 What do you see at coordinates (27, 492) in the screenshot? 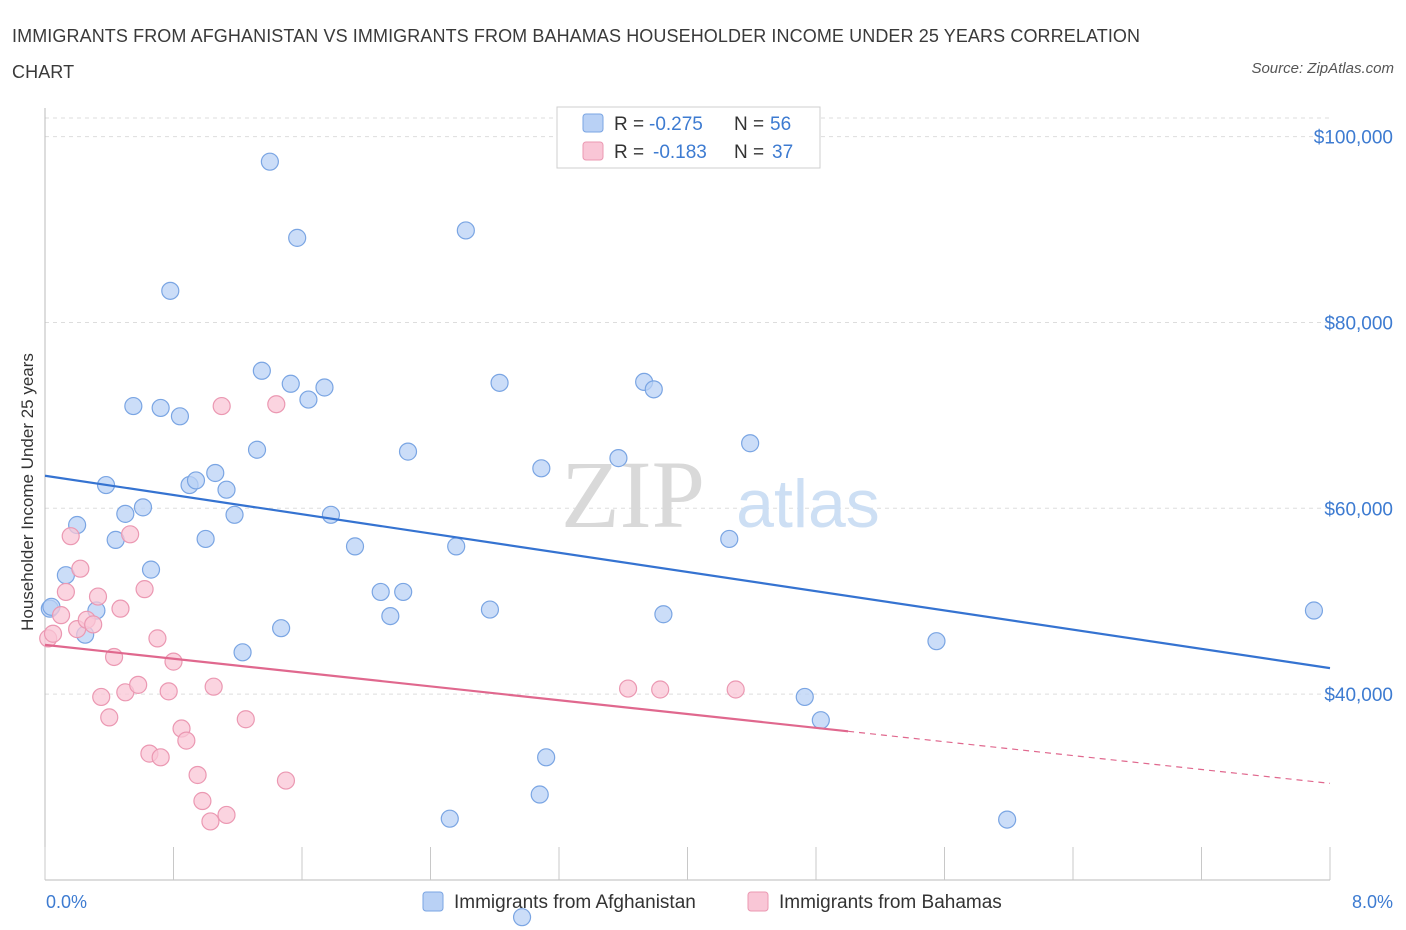
I see `y-axis-title: Householder Income Under 25 years` at bounding box center [27, 492].